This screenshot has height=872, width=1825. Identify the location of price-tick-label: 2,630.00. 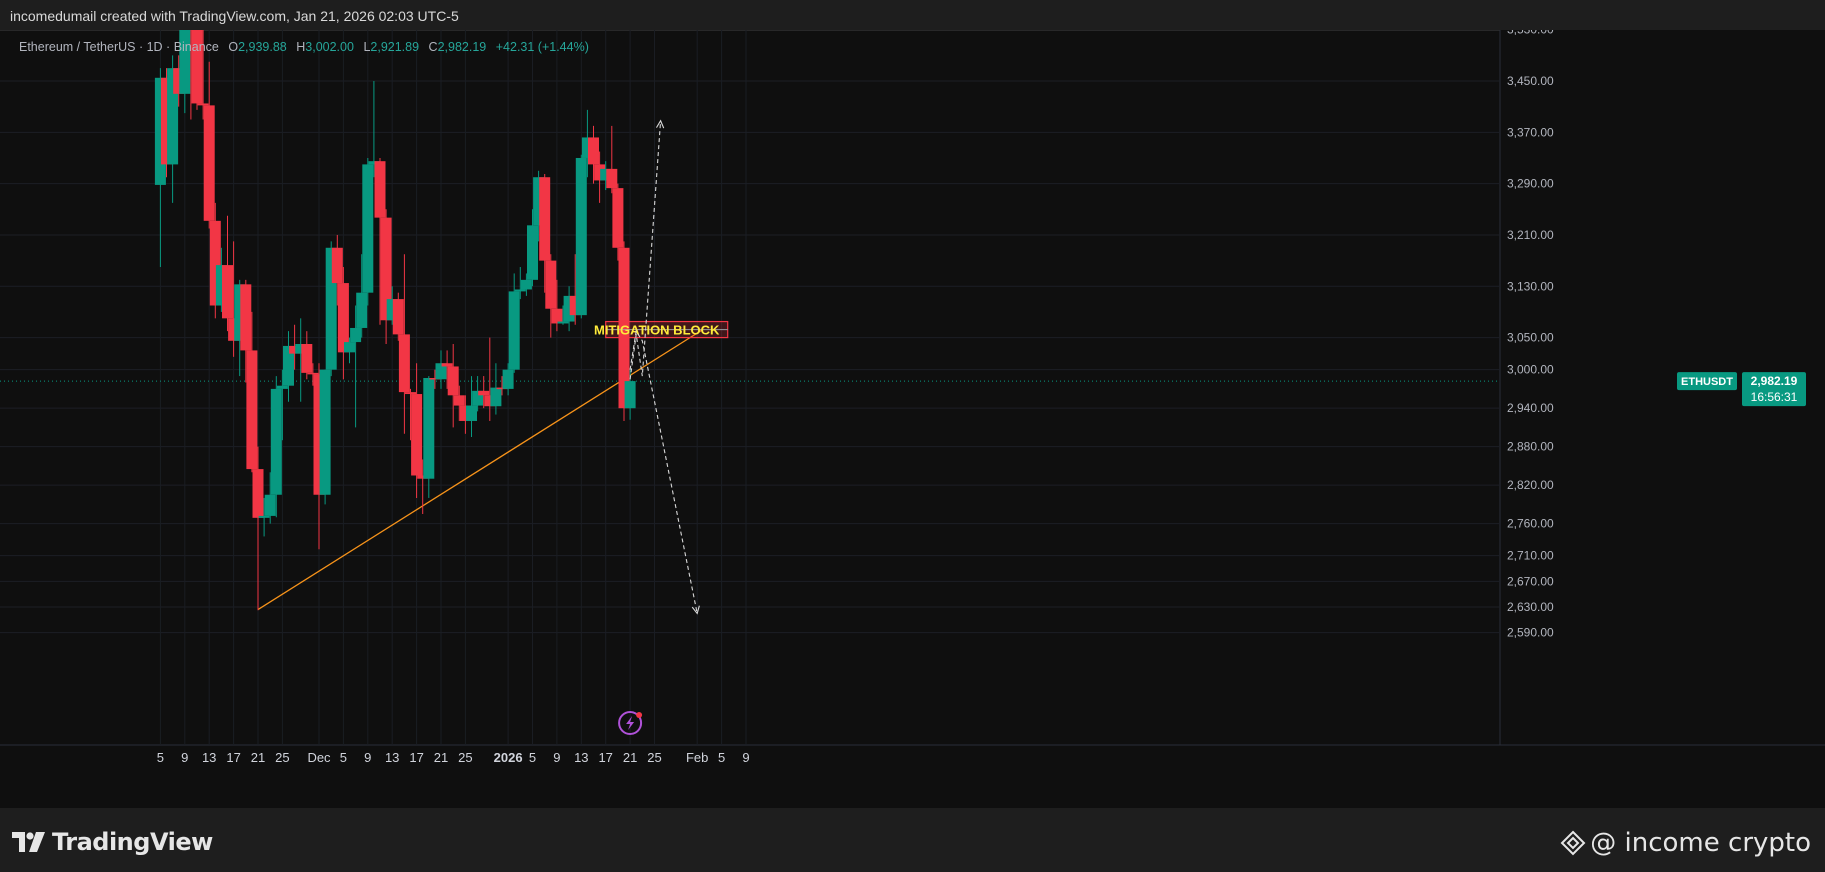
(1530, 607).